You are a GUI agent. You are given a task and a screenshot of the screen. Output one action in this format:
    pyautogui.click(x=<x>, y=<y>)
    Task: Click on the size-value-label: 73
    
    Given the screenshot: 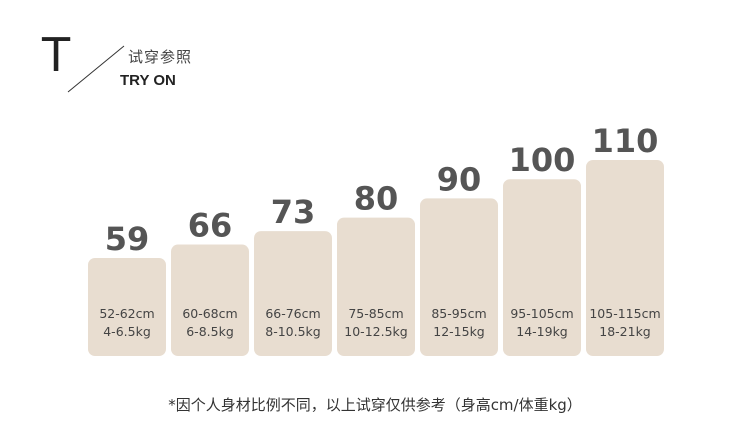 What is the action you would take?
    pyautogui.click(x=293, y=212)
    